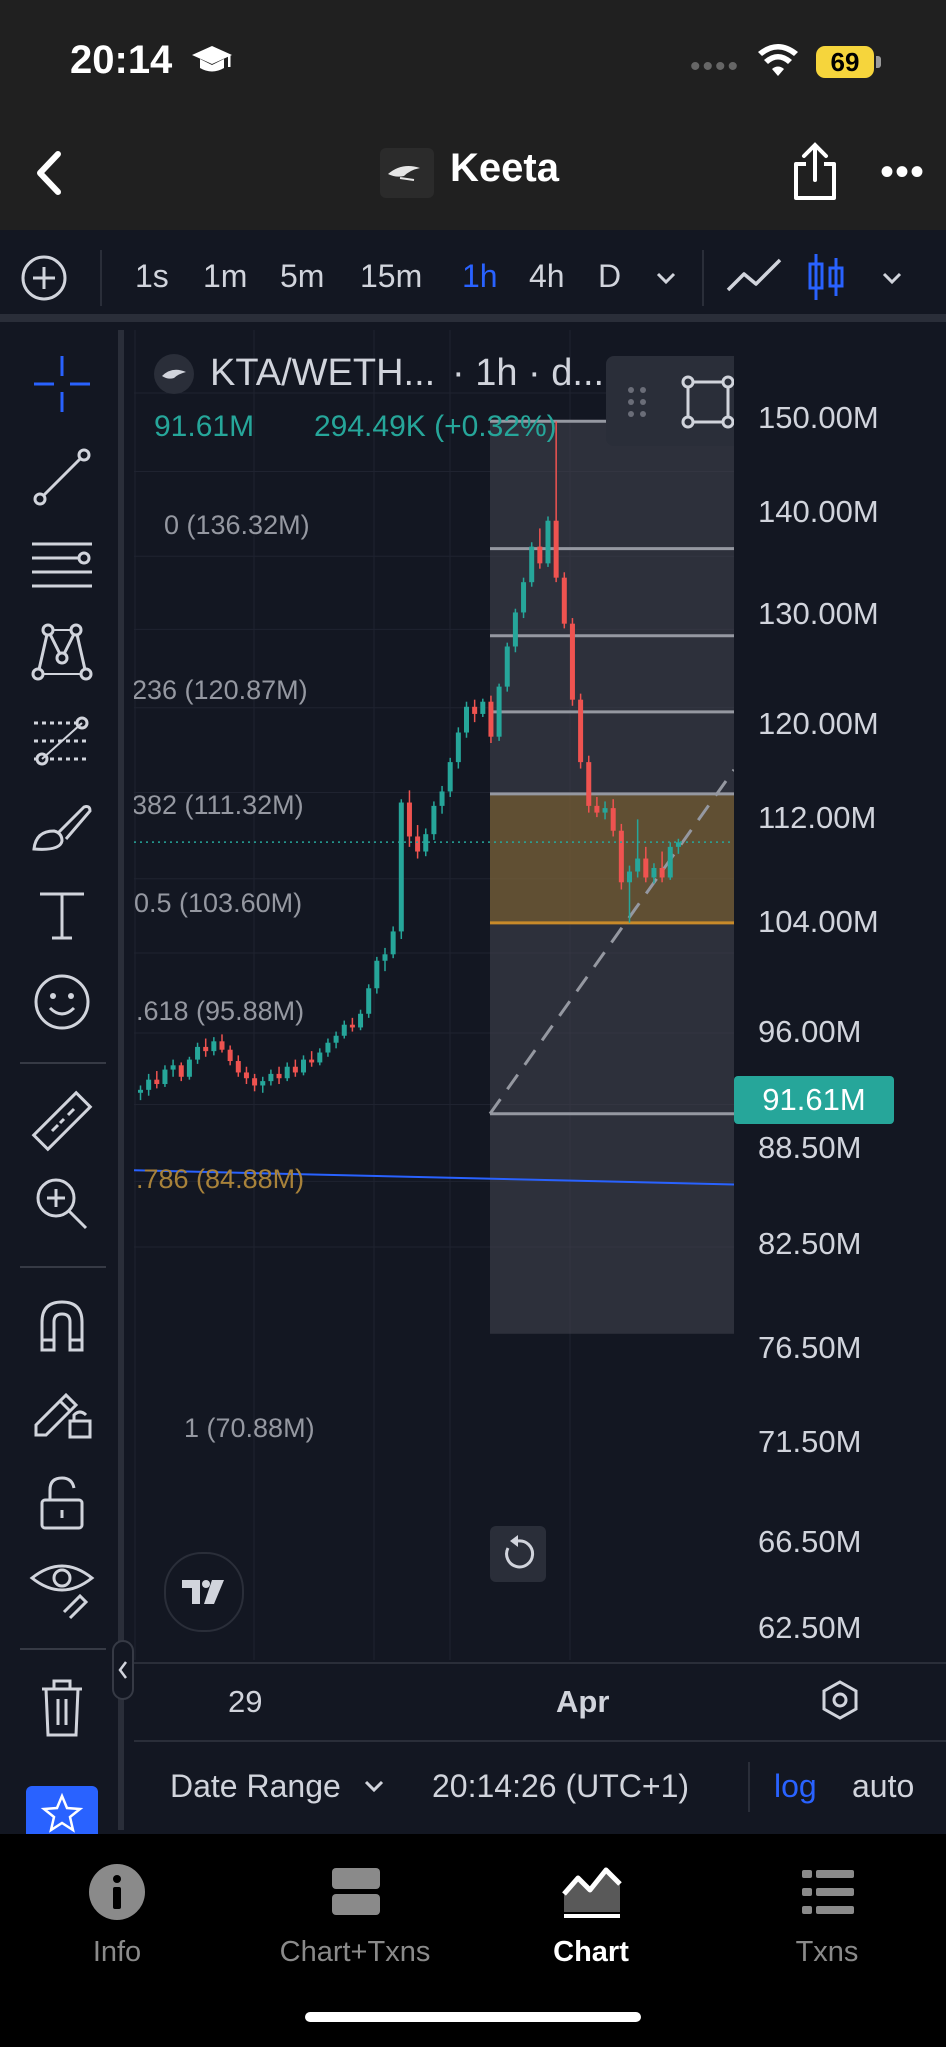 The height and width of the screenshot is (2047, 946). I want to click on zoom-in-icon, so click(62, 1204).